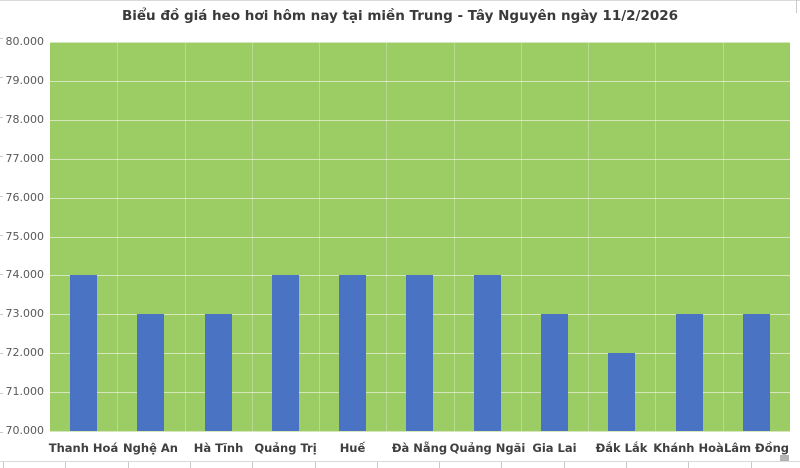 Image resolution: width=800 pixels, height=468 pixels. Describe the element at coordinates (689, 372) in the screenshot. I see `bar-khánh-hoà` at that location.